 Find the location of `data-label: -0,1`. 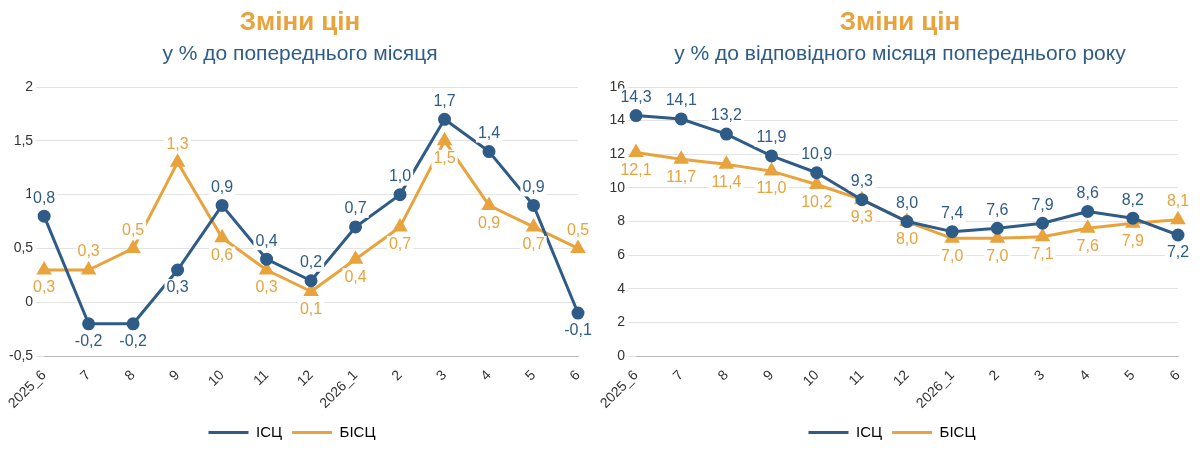

data-label: -0,1 is located at coordinates (578, 330).